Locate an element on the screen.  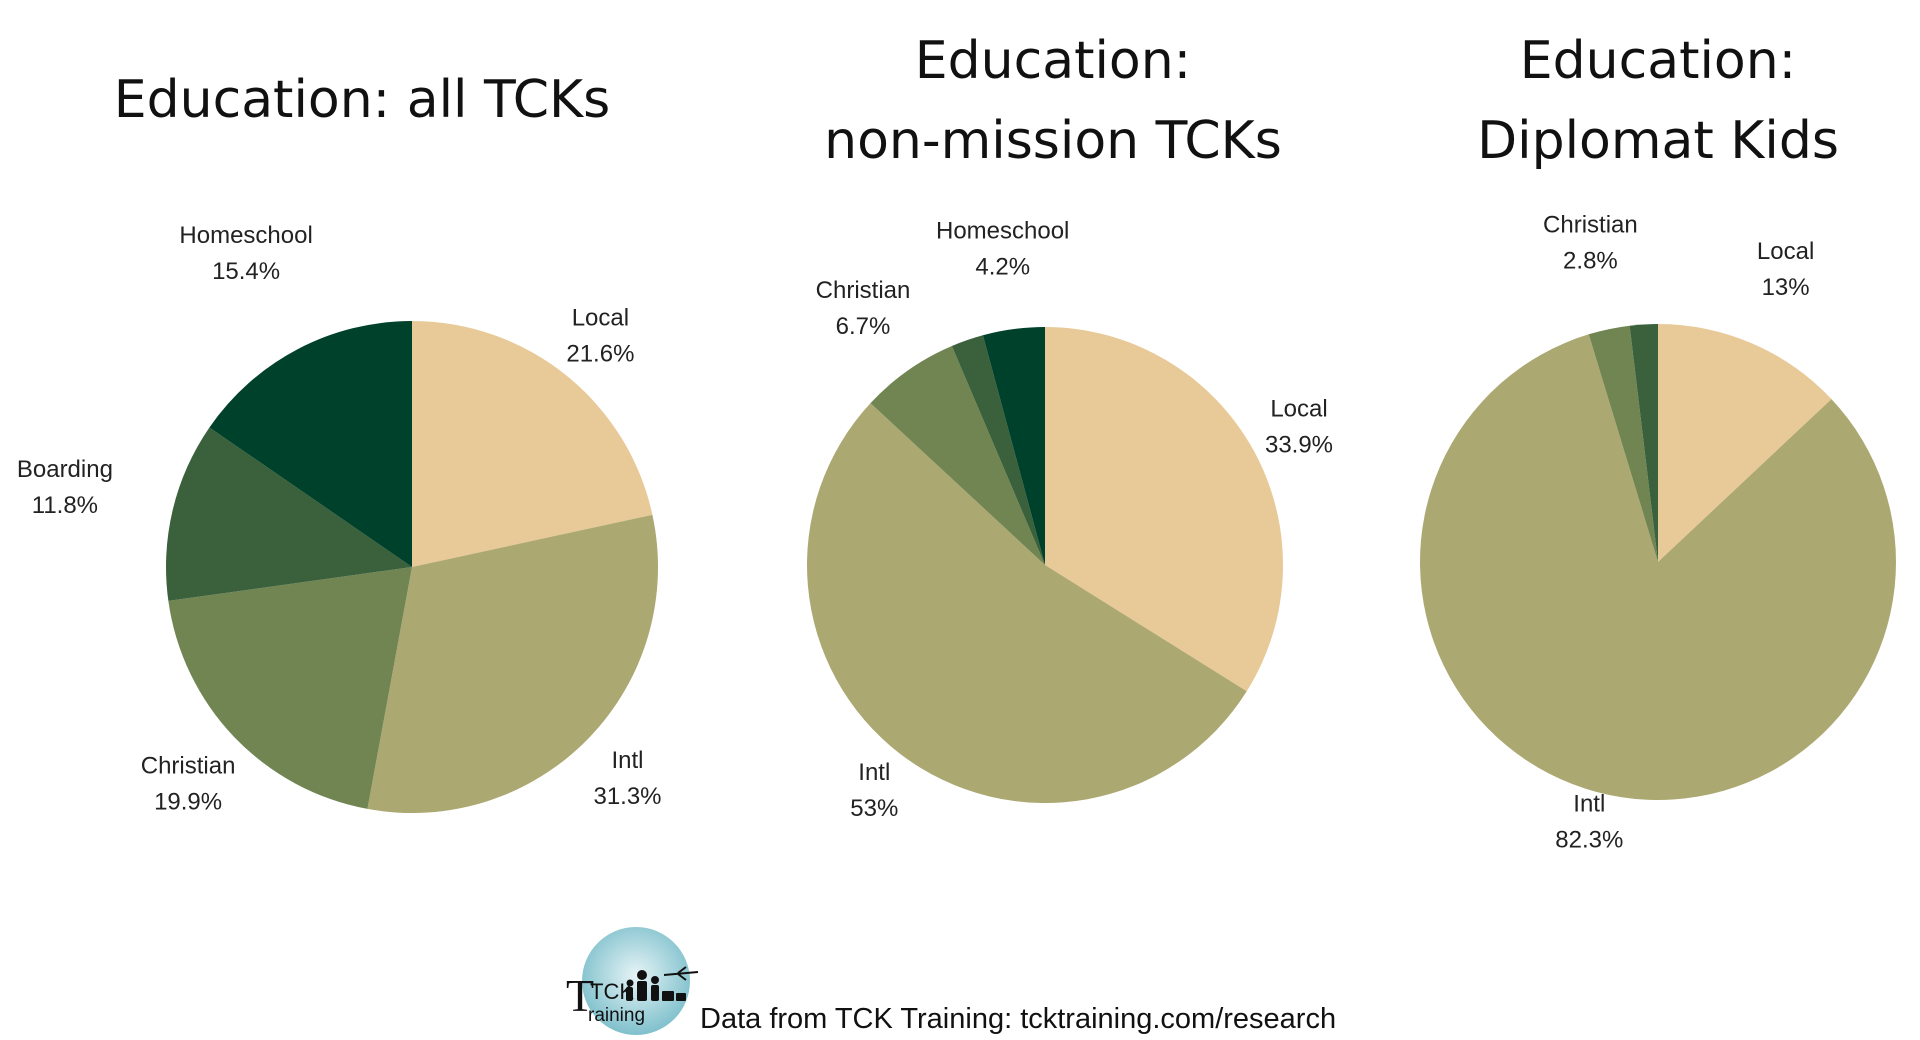
slice-value-christian: 6.7% is located at coordinates (863, 326).